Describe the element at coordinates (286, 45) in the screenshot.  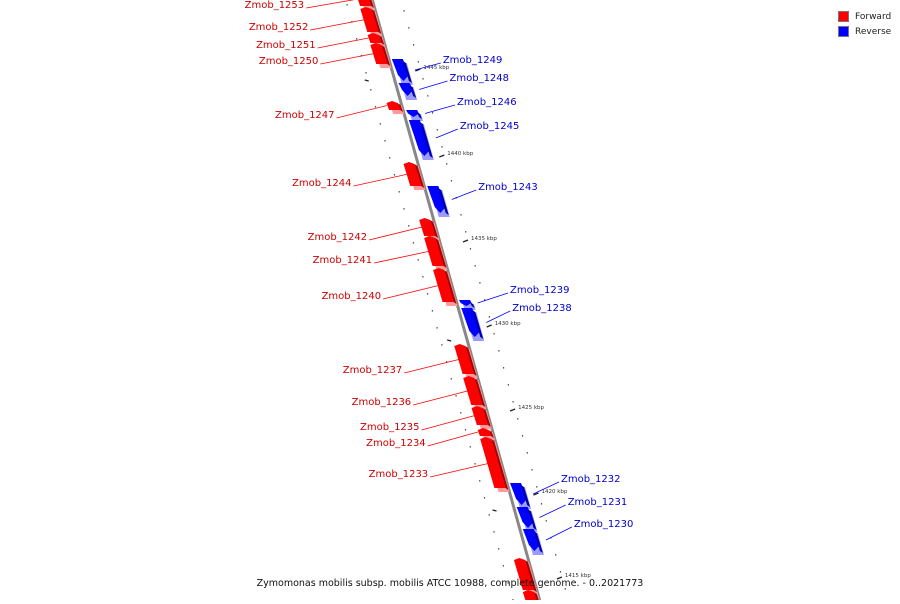
I see `gene-label: Zmob_1251` at that location.